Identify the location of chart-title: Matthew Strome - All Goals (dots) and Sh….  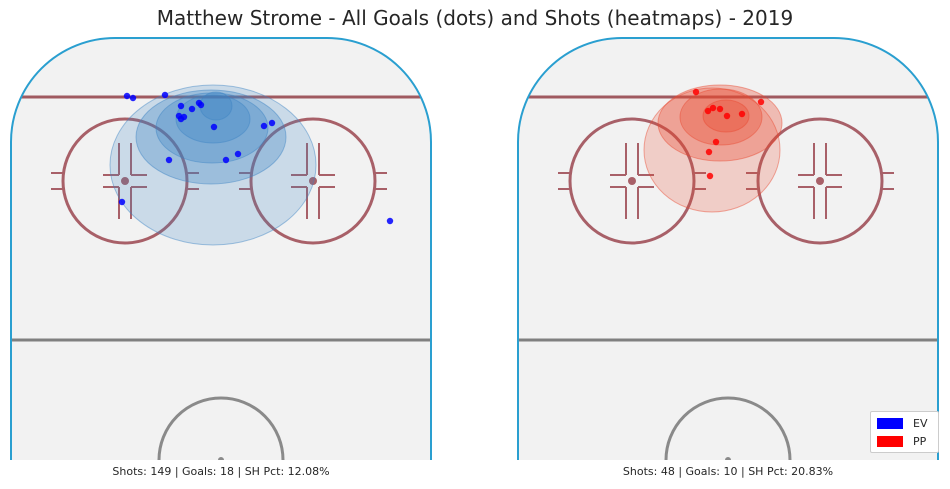
(475, 18).